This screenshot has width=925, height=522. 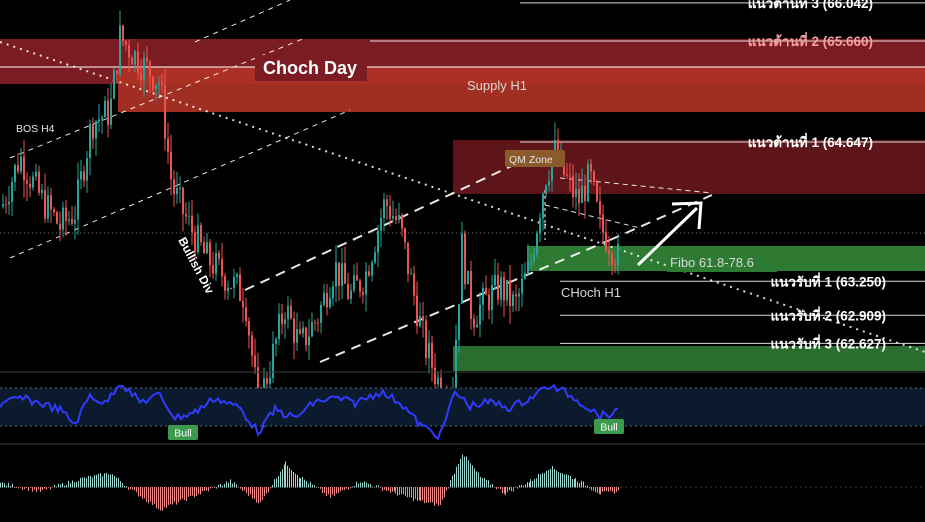 What do you see at coordinates (242, 21) in the screenshot?
I see `bos-channel-top` at bounding box center [242, 21].